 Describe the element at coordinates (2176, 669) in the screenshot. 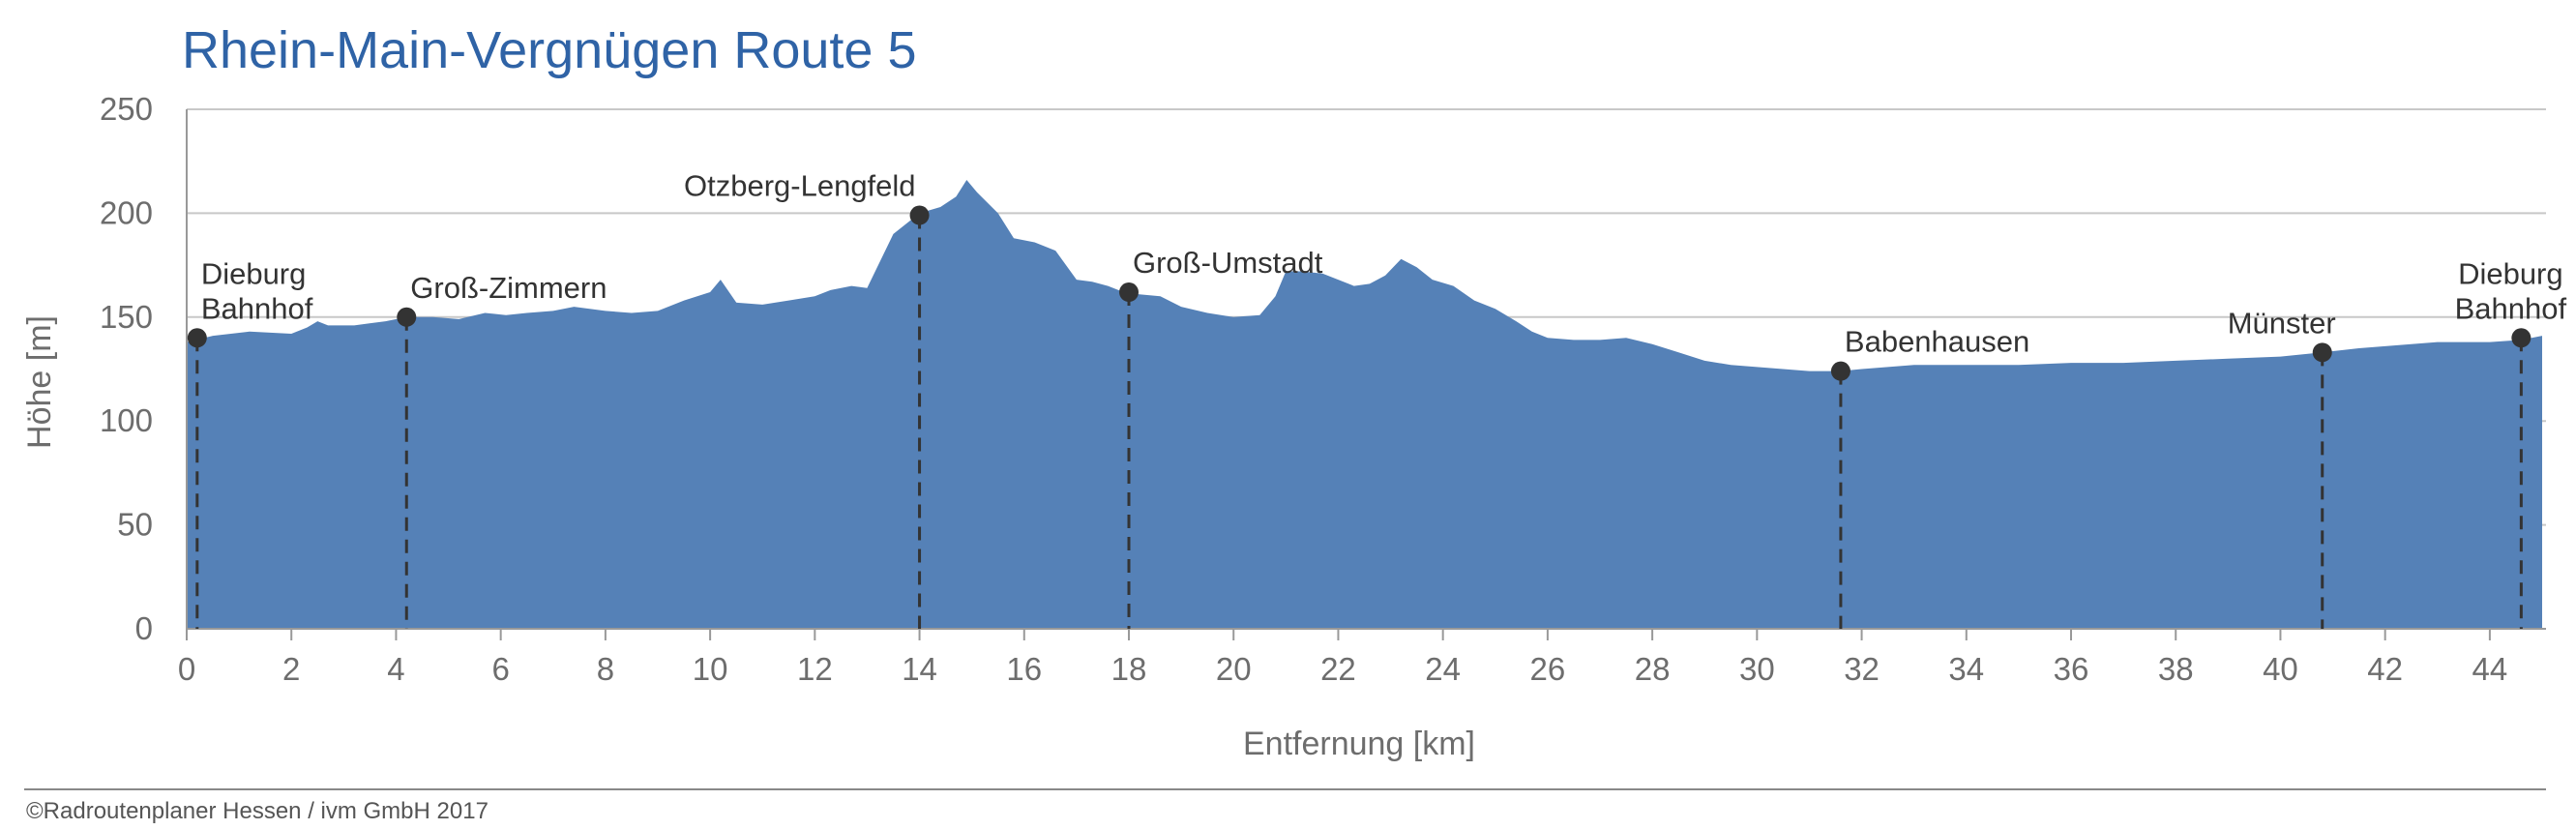

I see `x-tick-label: 38` at that location.